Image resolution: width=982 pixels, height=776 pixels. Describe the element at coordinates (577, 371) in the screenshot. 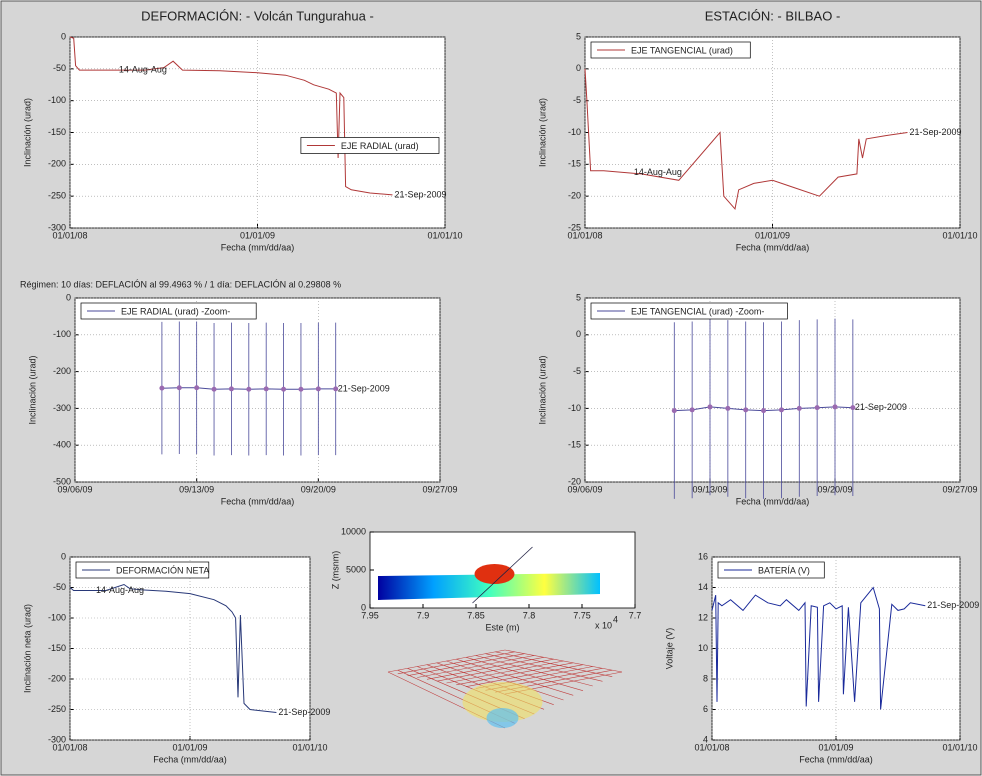

I see `y-tick-label: -5` at that location.